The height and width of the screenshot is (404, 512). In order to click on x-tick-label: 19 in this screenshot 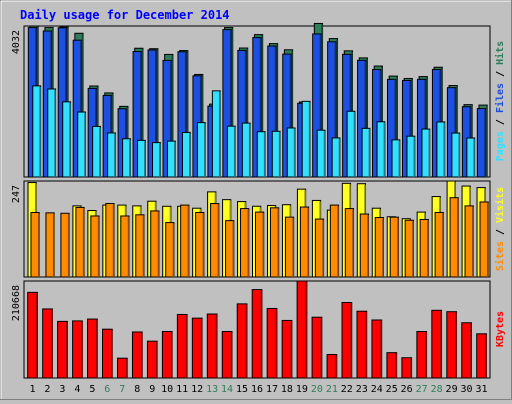, I will do `click(302, 389)`.